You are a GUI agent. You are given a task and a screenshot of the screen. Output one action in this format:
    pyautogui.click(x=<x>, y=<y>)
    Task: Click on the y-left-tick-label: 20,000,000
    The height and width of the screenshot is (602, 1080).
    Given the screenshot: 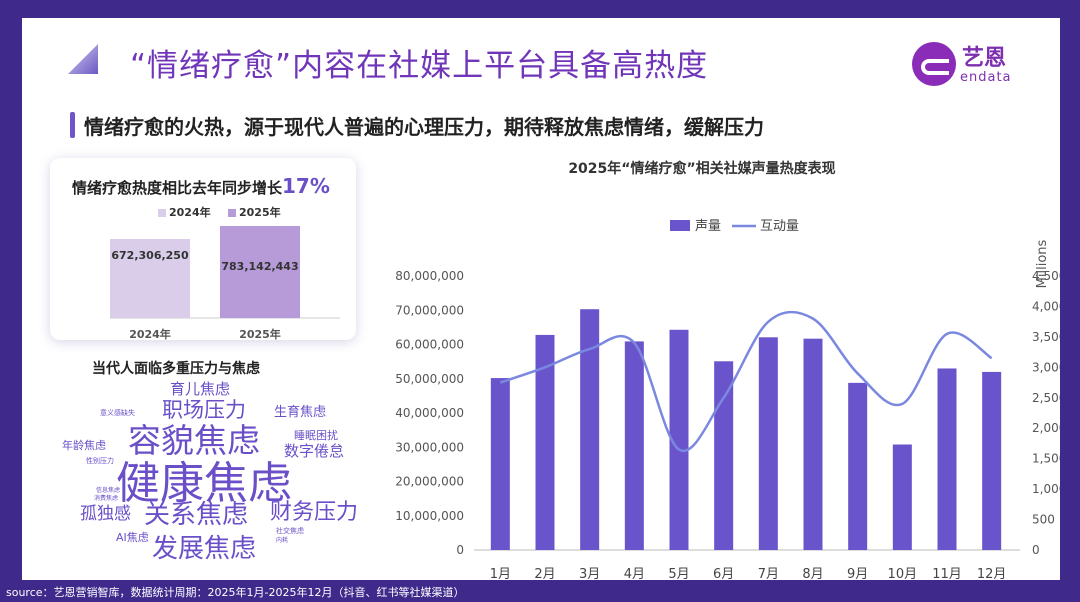 What is the action you would take?
    pyautogui.click(x=429, y=482)
    